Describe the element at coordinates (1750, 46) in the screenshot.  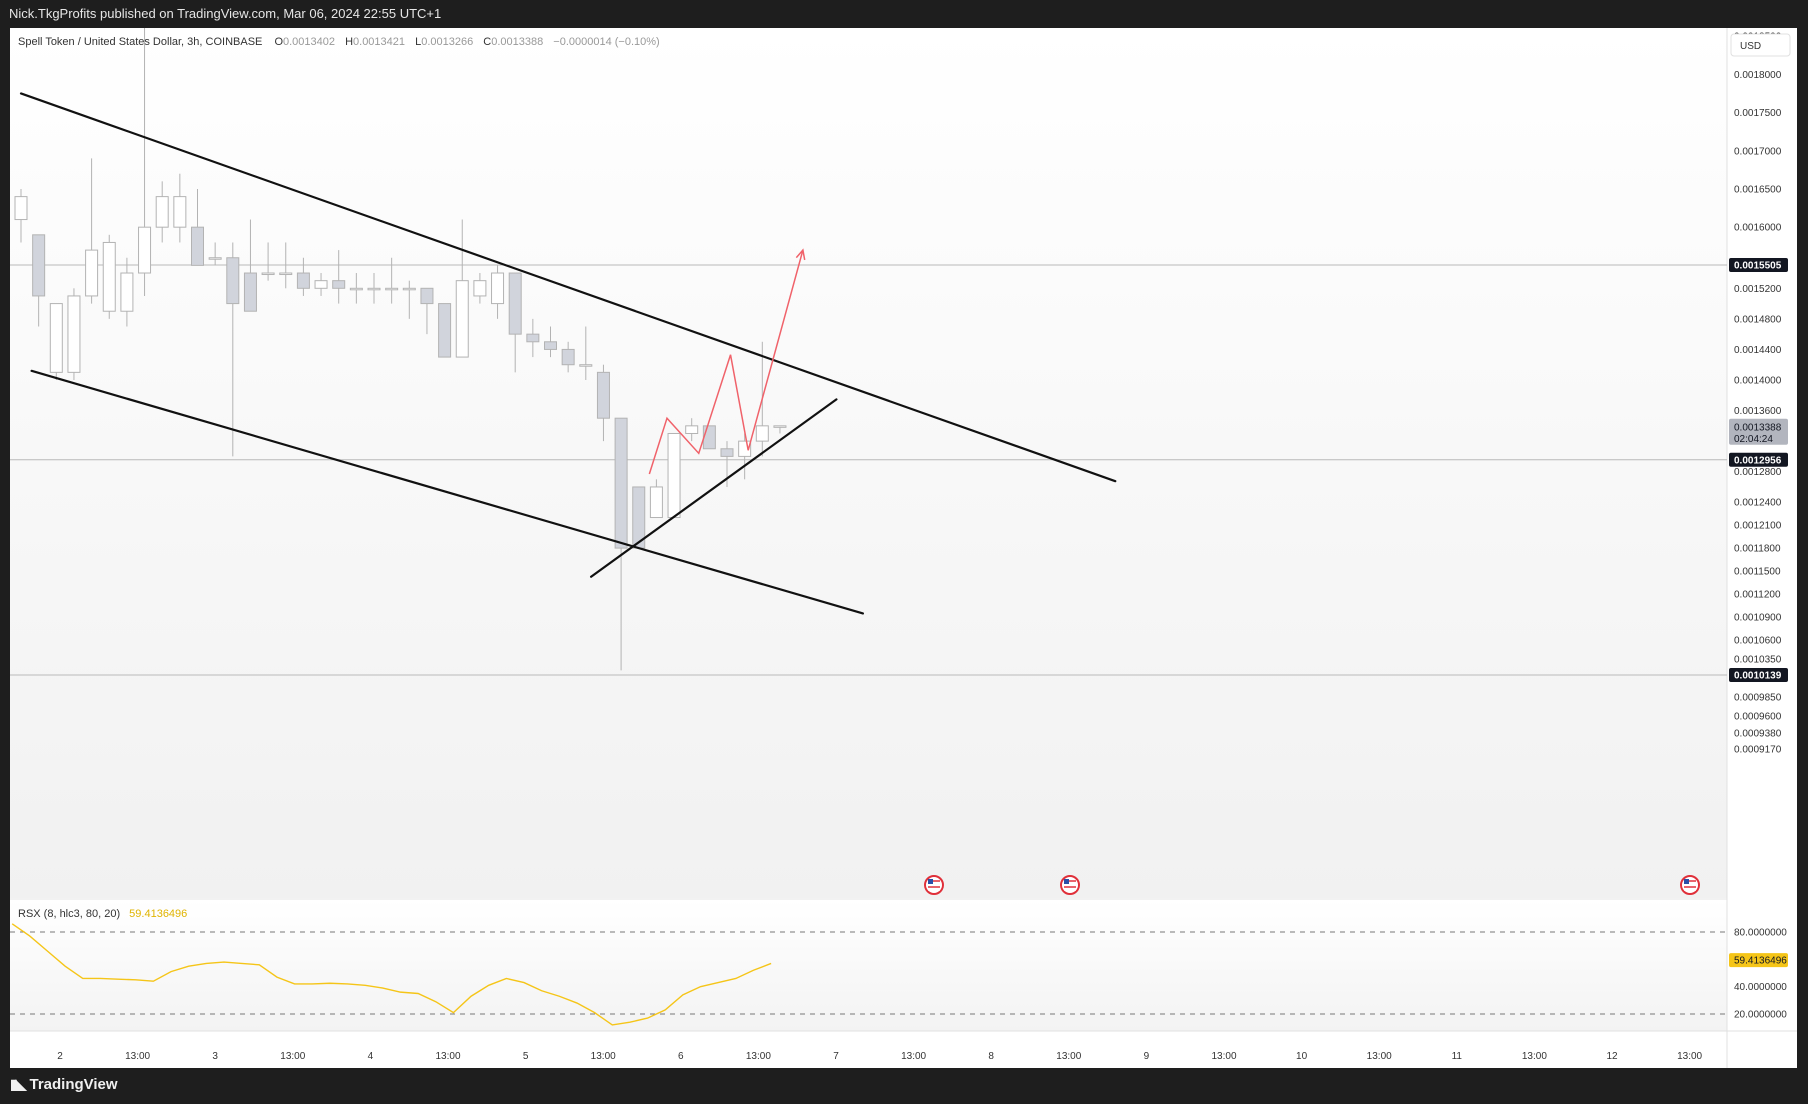
I see `currency-label: USD` at that location.